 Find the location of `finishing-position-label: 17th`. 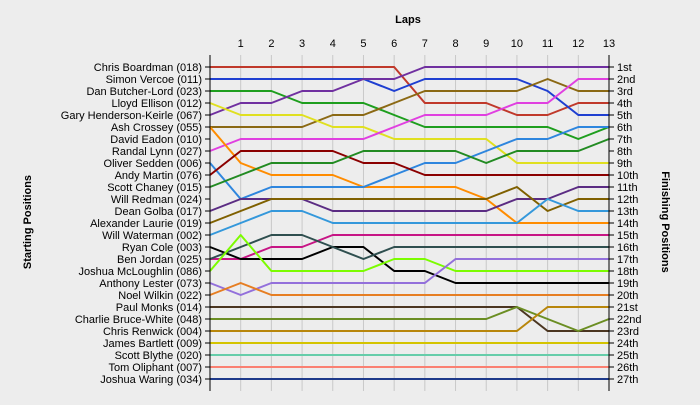

finishing-position-label: 17th is located at coordinates (627, 260).